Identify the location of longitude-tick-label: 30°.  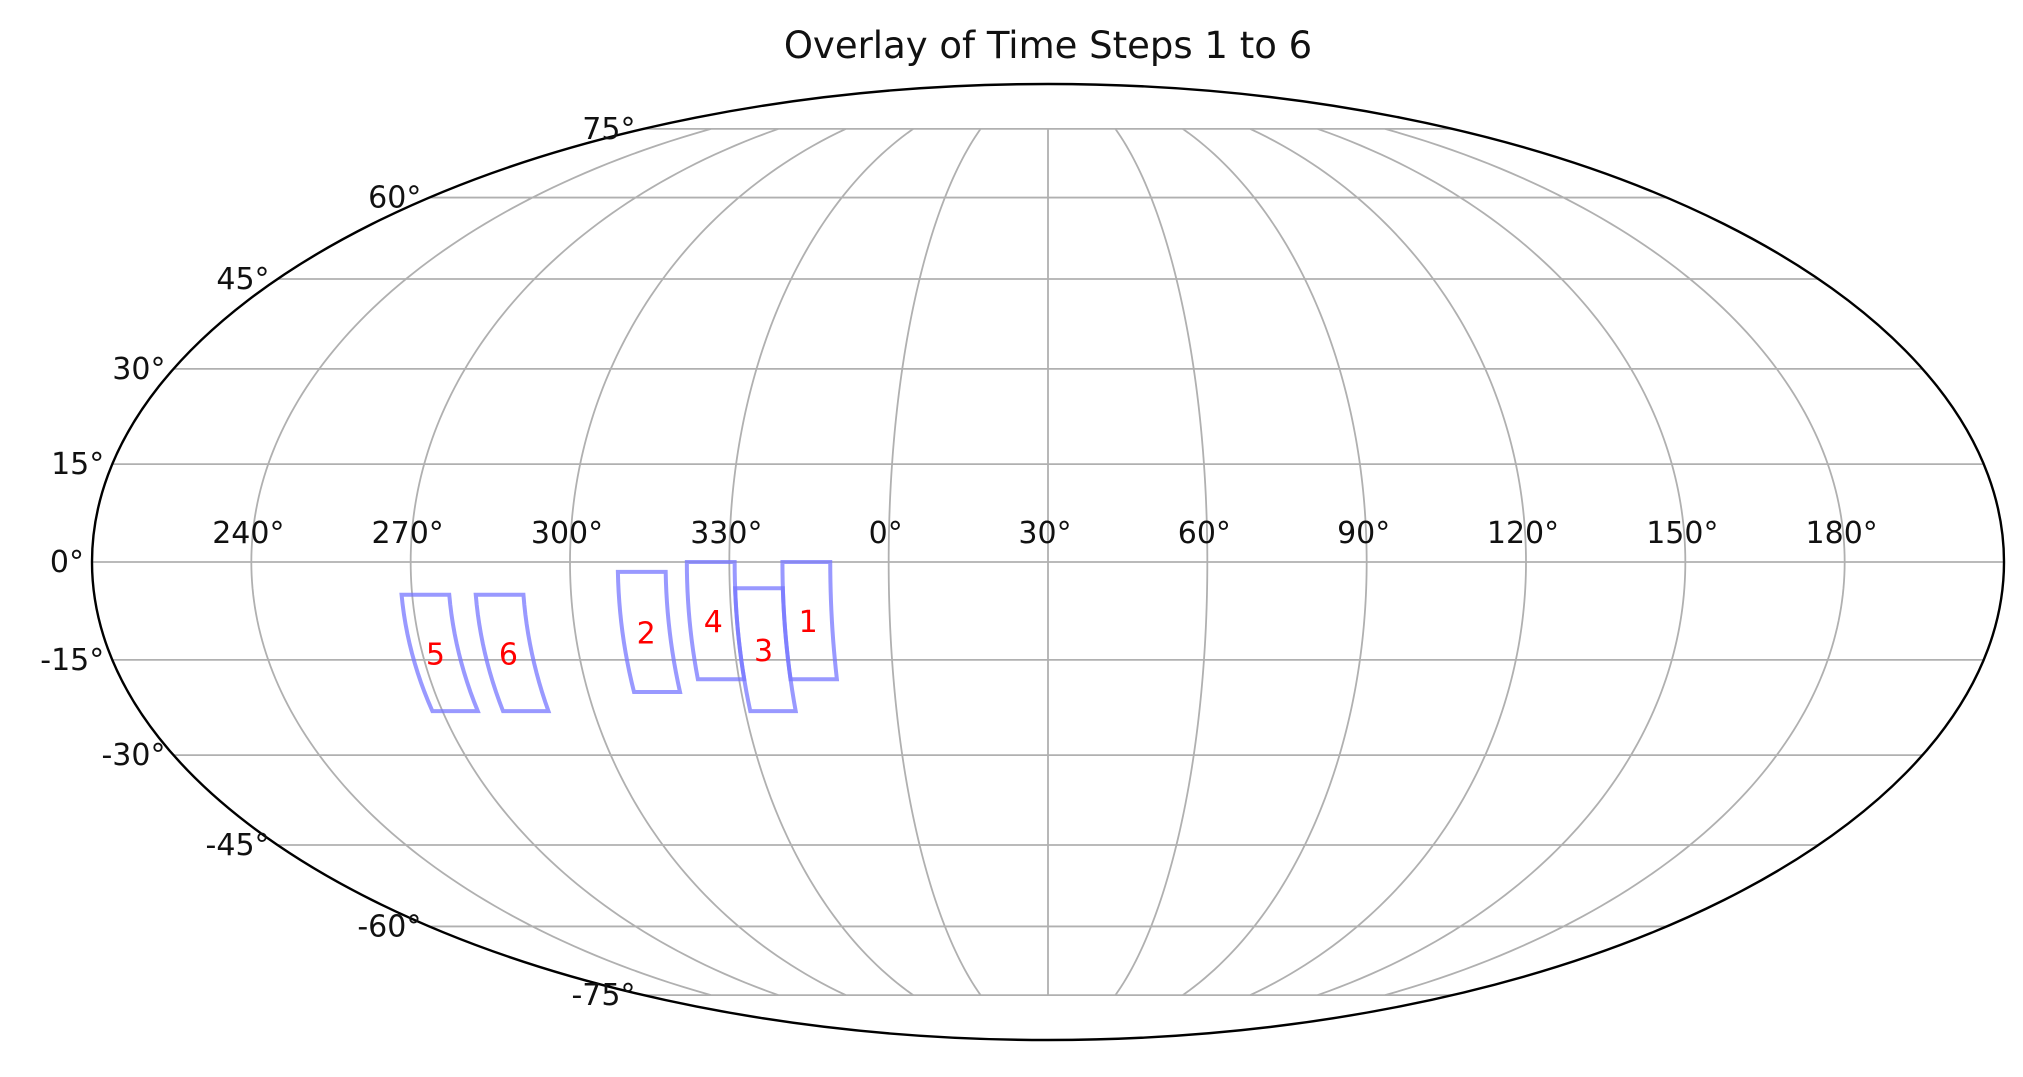
(1044, 533).